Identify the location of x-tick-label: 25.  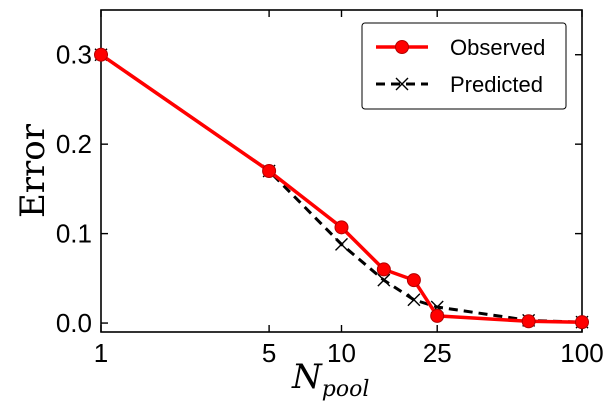
(437, 353).